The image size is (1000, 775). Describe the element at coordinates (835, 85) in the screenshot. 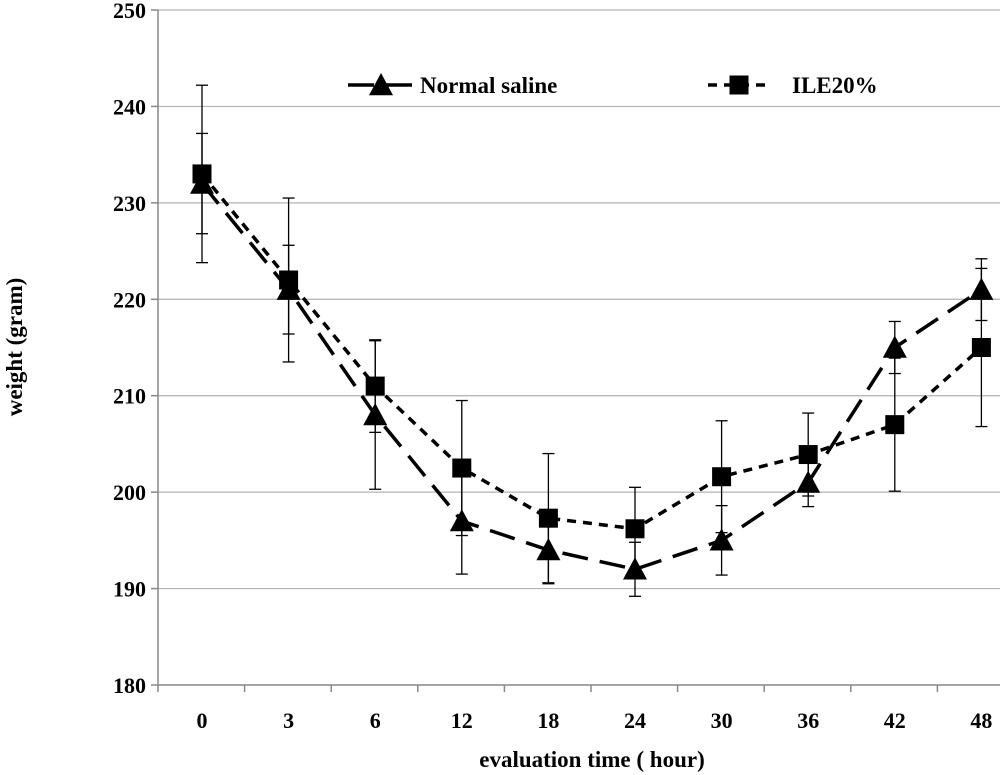

I see `legend-label: ILE20%` at that location.